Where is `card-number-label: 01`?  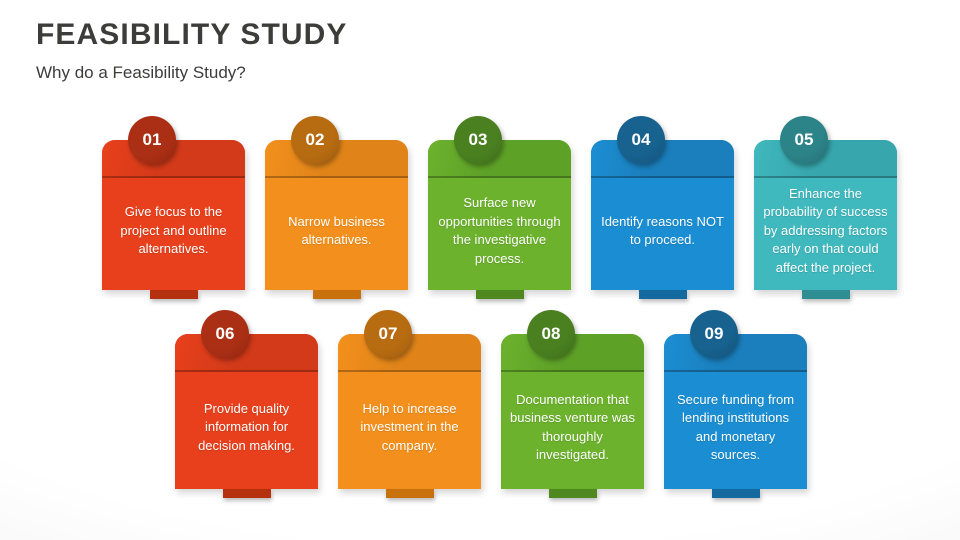
card-number-label: 01 is located at coordinates (152, 139).